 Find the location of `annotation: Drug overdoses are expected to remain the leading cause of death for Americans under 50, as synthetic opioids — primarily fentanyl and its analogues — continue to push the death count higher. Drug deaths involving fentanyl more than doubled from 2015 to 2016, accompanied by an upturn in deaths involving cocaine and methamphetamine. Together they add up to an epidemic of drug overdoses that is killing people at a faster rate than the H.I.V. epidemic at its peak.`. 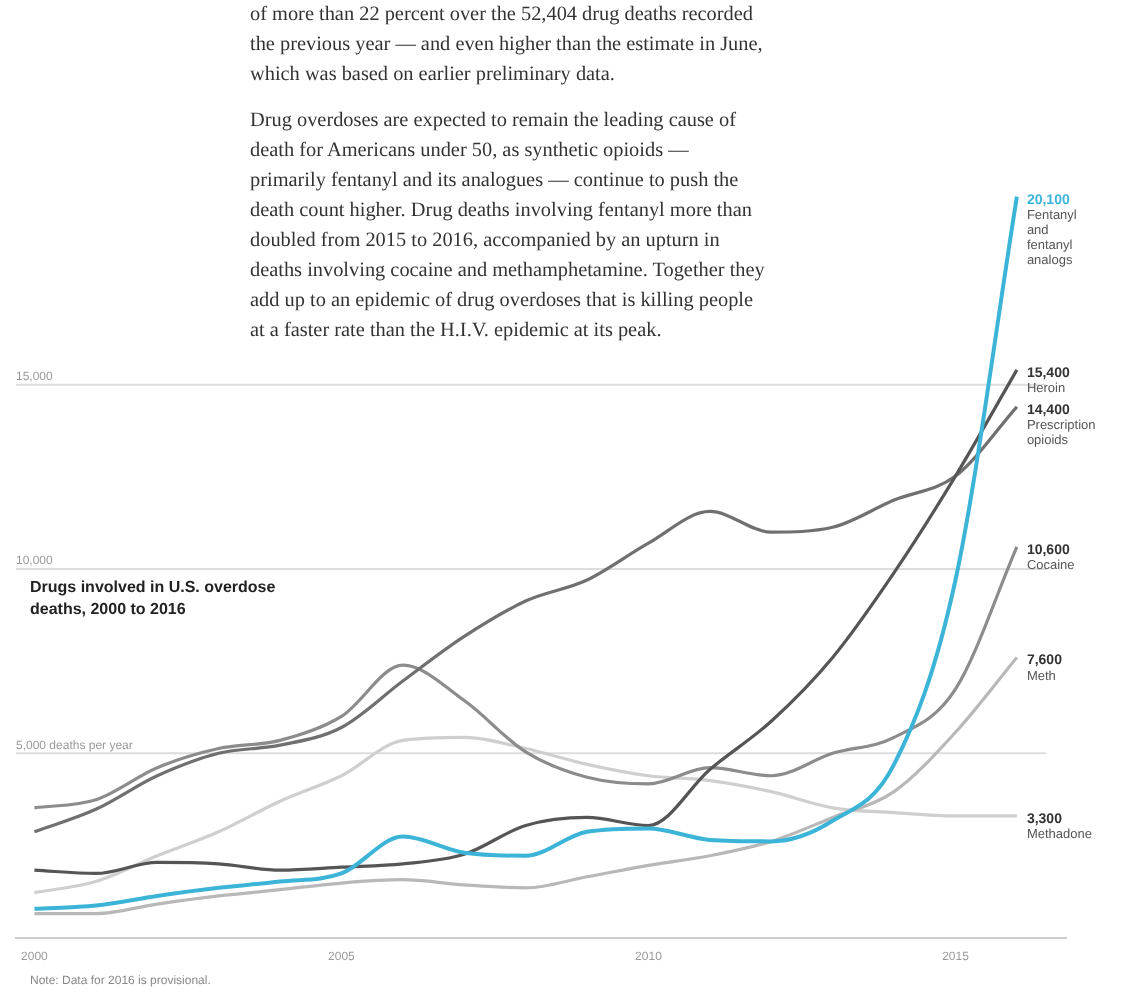

annotation: Drug overdoses are expected to remain the leading cause of death for Americans under 50, as synthetic opioids — primarily fentanyl and its analogues — continue to push the death count higher. Drug deaths involving fentanyl more than doubled from 2015 to 2016, accompanied by an upturn in deaths involving cocaine and methamphetamine. Together they add up to an epidemic of drug overdoses that is killing people at a faster rate than the H.I.V. epidemic at its peak. is located at coordinates (508, 227).